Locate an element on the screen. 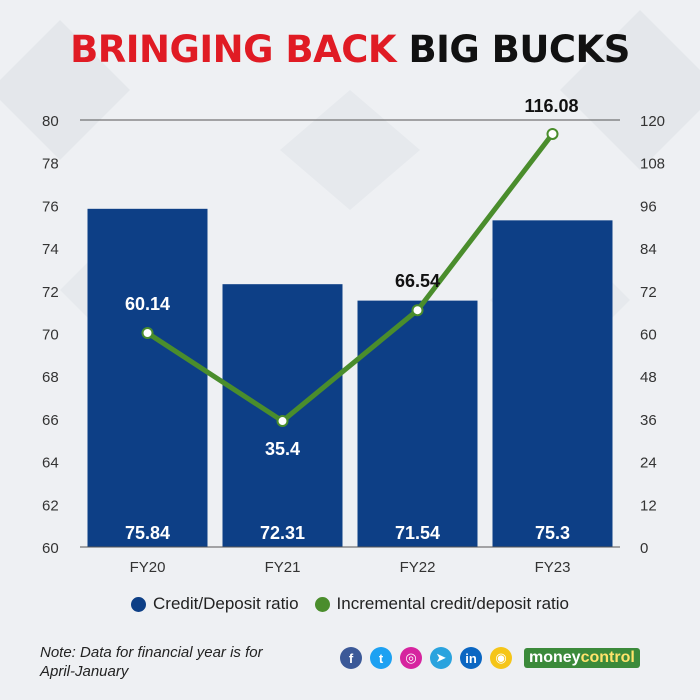 Image resolution: width=700 pixels, height=700 pixels. legend-item-bar: Credit/Deposit ratio is located at coordinates (215, 604).